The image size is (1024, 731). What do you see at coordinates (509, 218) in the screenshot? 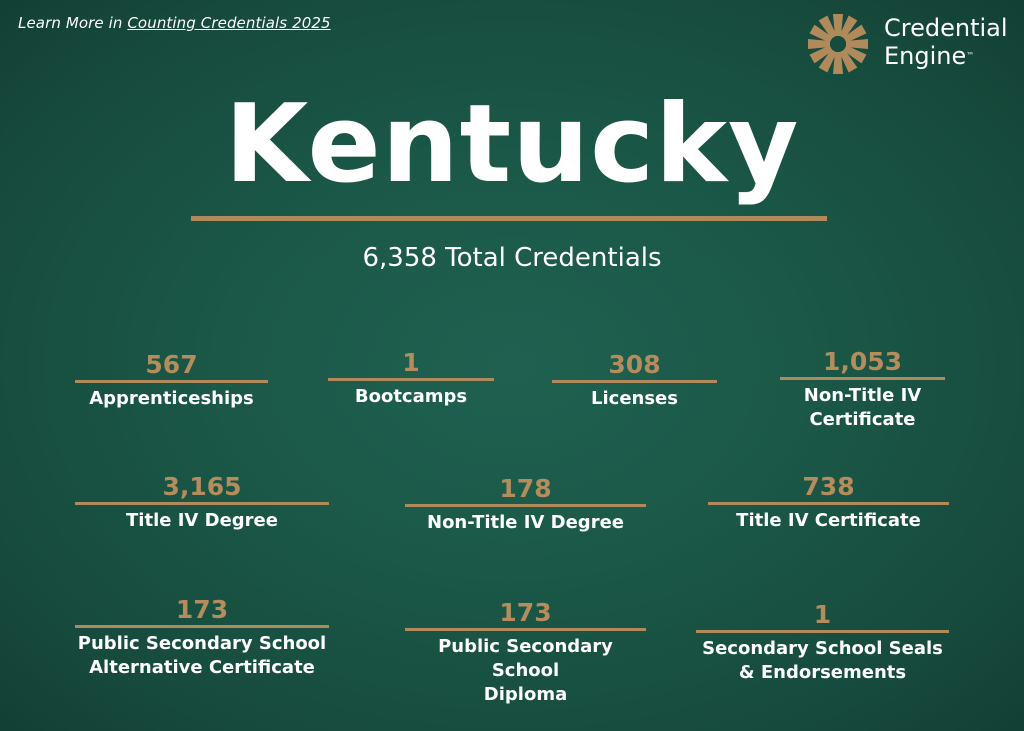
I see `title-divider` at bounding box center [509, 218].